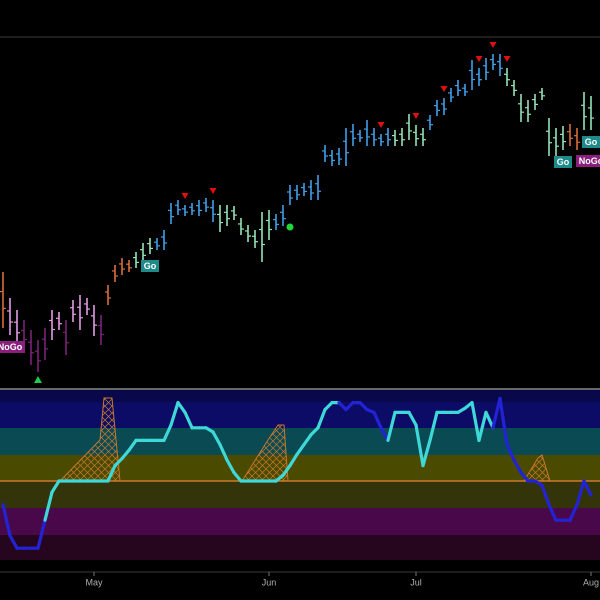 Image resolution: width=600 pixels, height=600 pixels. I want to click on x-tick-label: Jun, so click(269, 582).